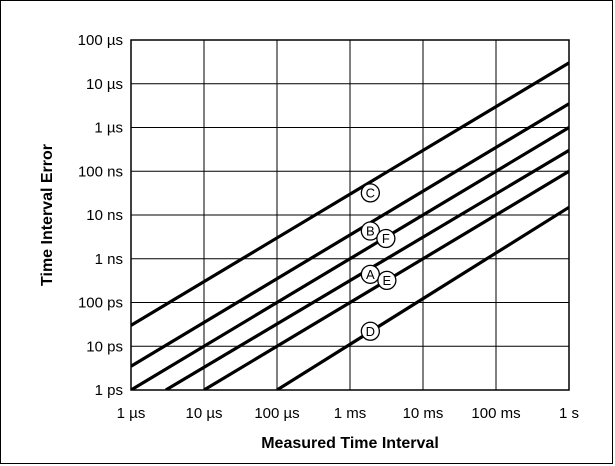  Describe the element at coordinates (47, 215) in the screenshot. I see `y-axis-title: Time Interval Error` at that location.